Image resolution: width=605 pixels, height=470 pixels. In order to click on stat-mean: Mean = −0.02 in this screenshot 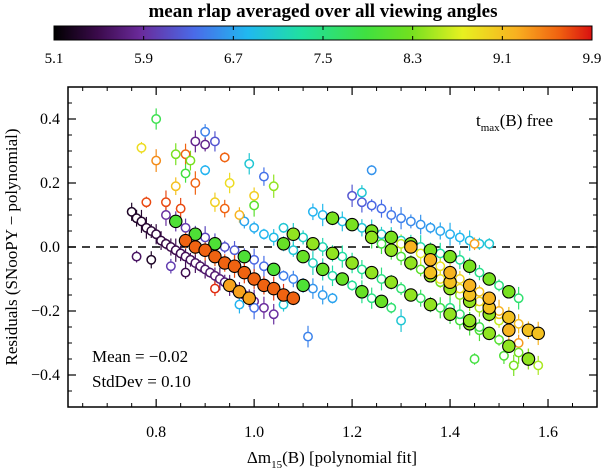, I will do `click(140, 356)`.